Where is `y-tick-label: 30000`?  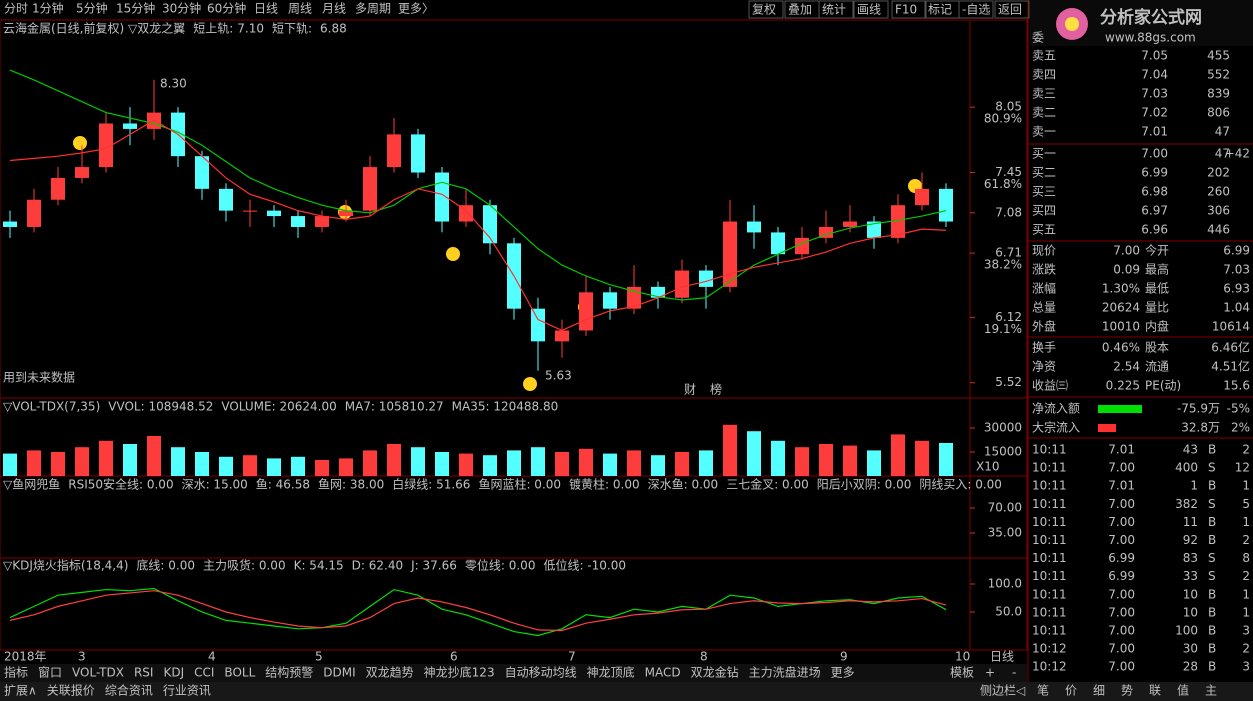 y-tick-label: 30000 is located at coordinates (1003, 428).